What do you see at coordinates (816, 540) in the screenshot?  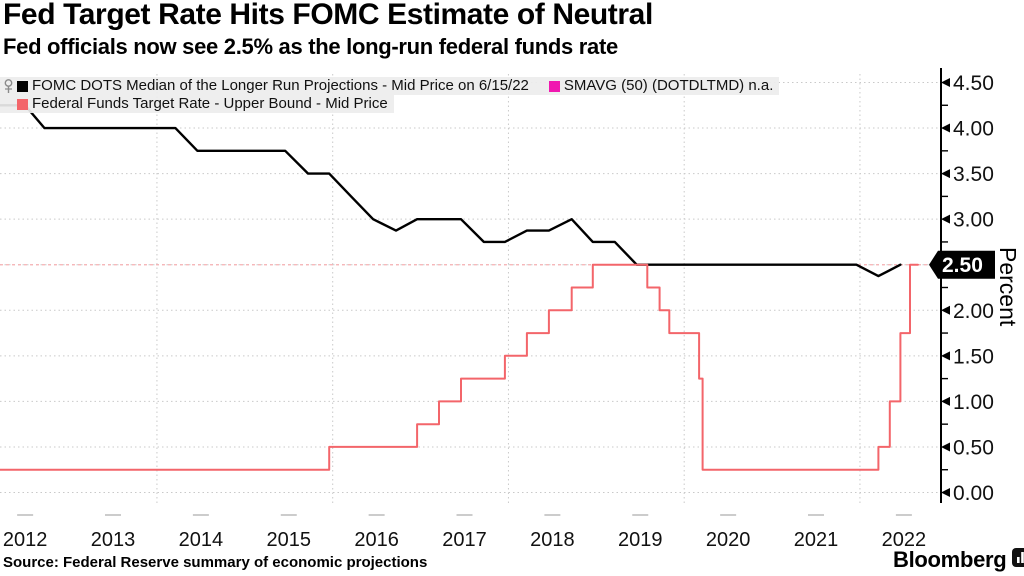 I see `x-tick-label: 2021` at bounding box center [816, 540].